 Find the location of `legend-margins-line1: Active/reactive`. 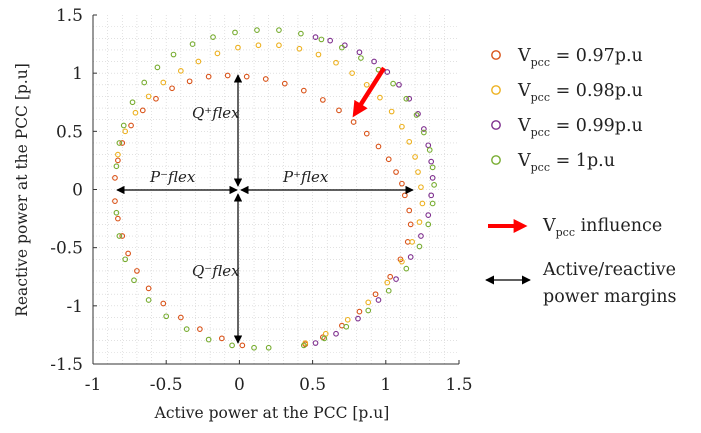

legend-margins-line1: Active/reactive is located at coordinates (609, 270).